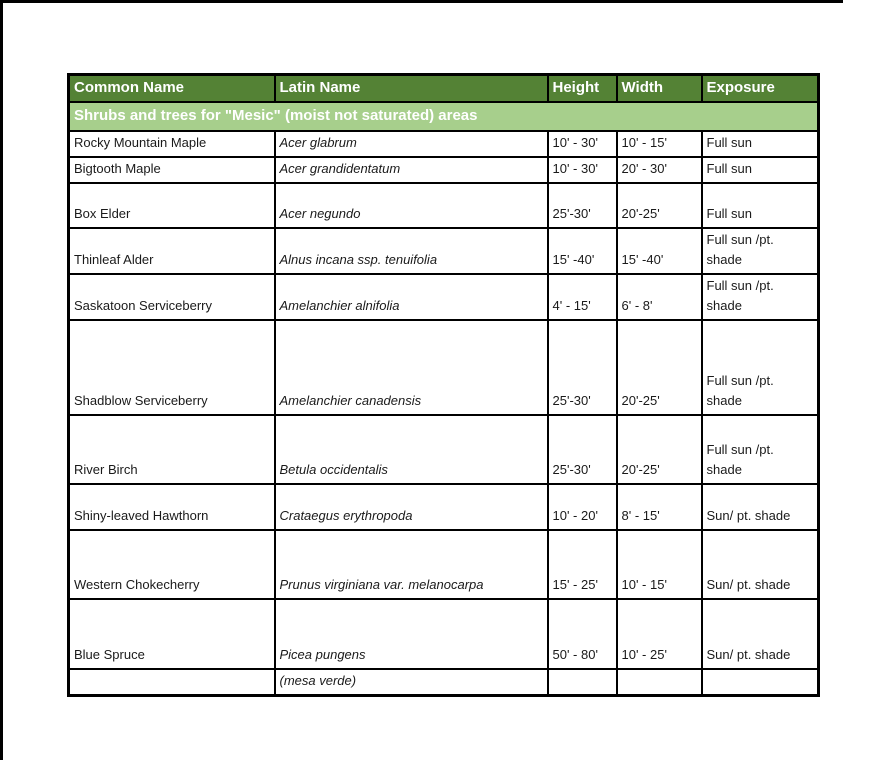 Image resolution: width=890 pixels, height=775 pixels. Describe the element at coordinates (411, 88) in the screenshot. I see `column-header-latin-name: Latin Name` at that location.